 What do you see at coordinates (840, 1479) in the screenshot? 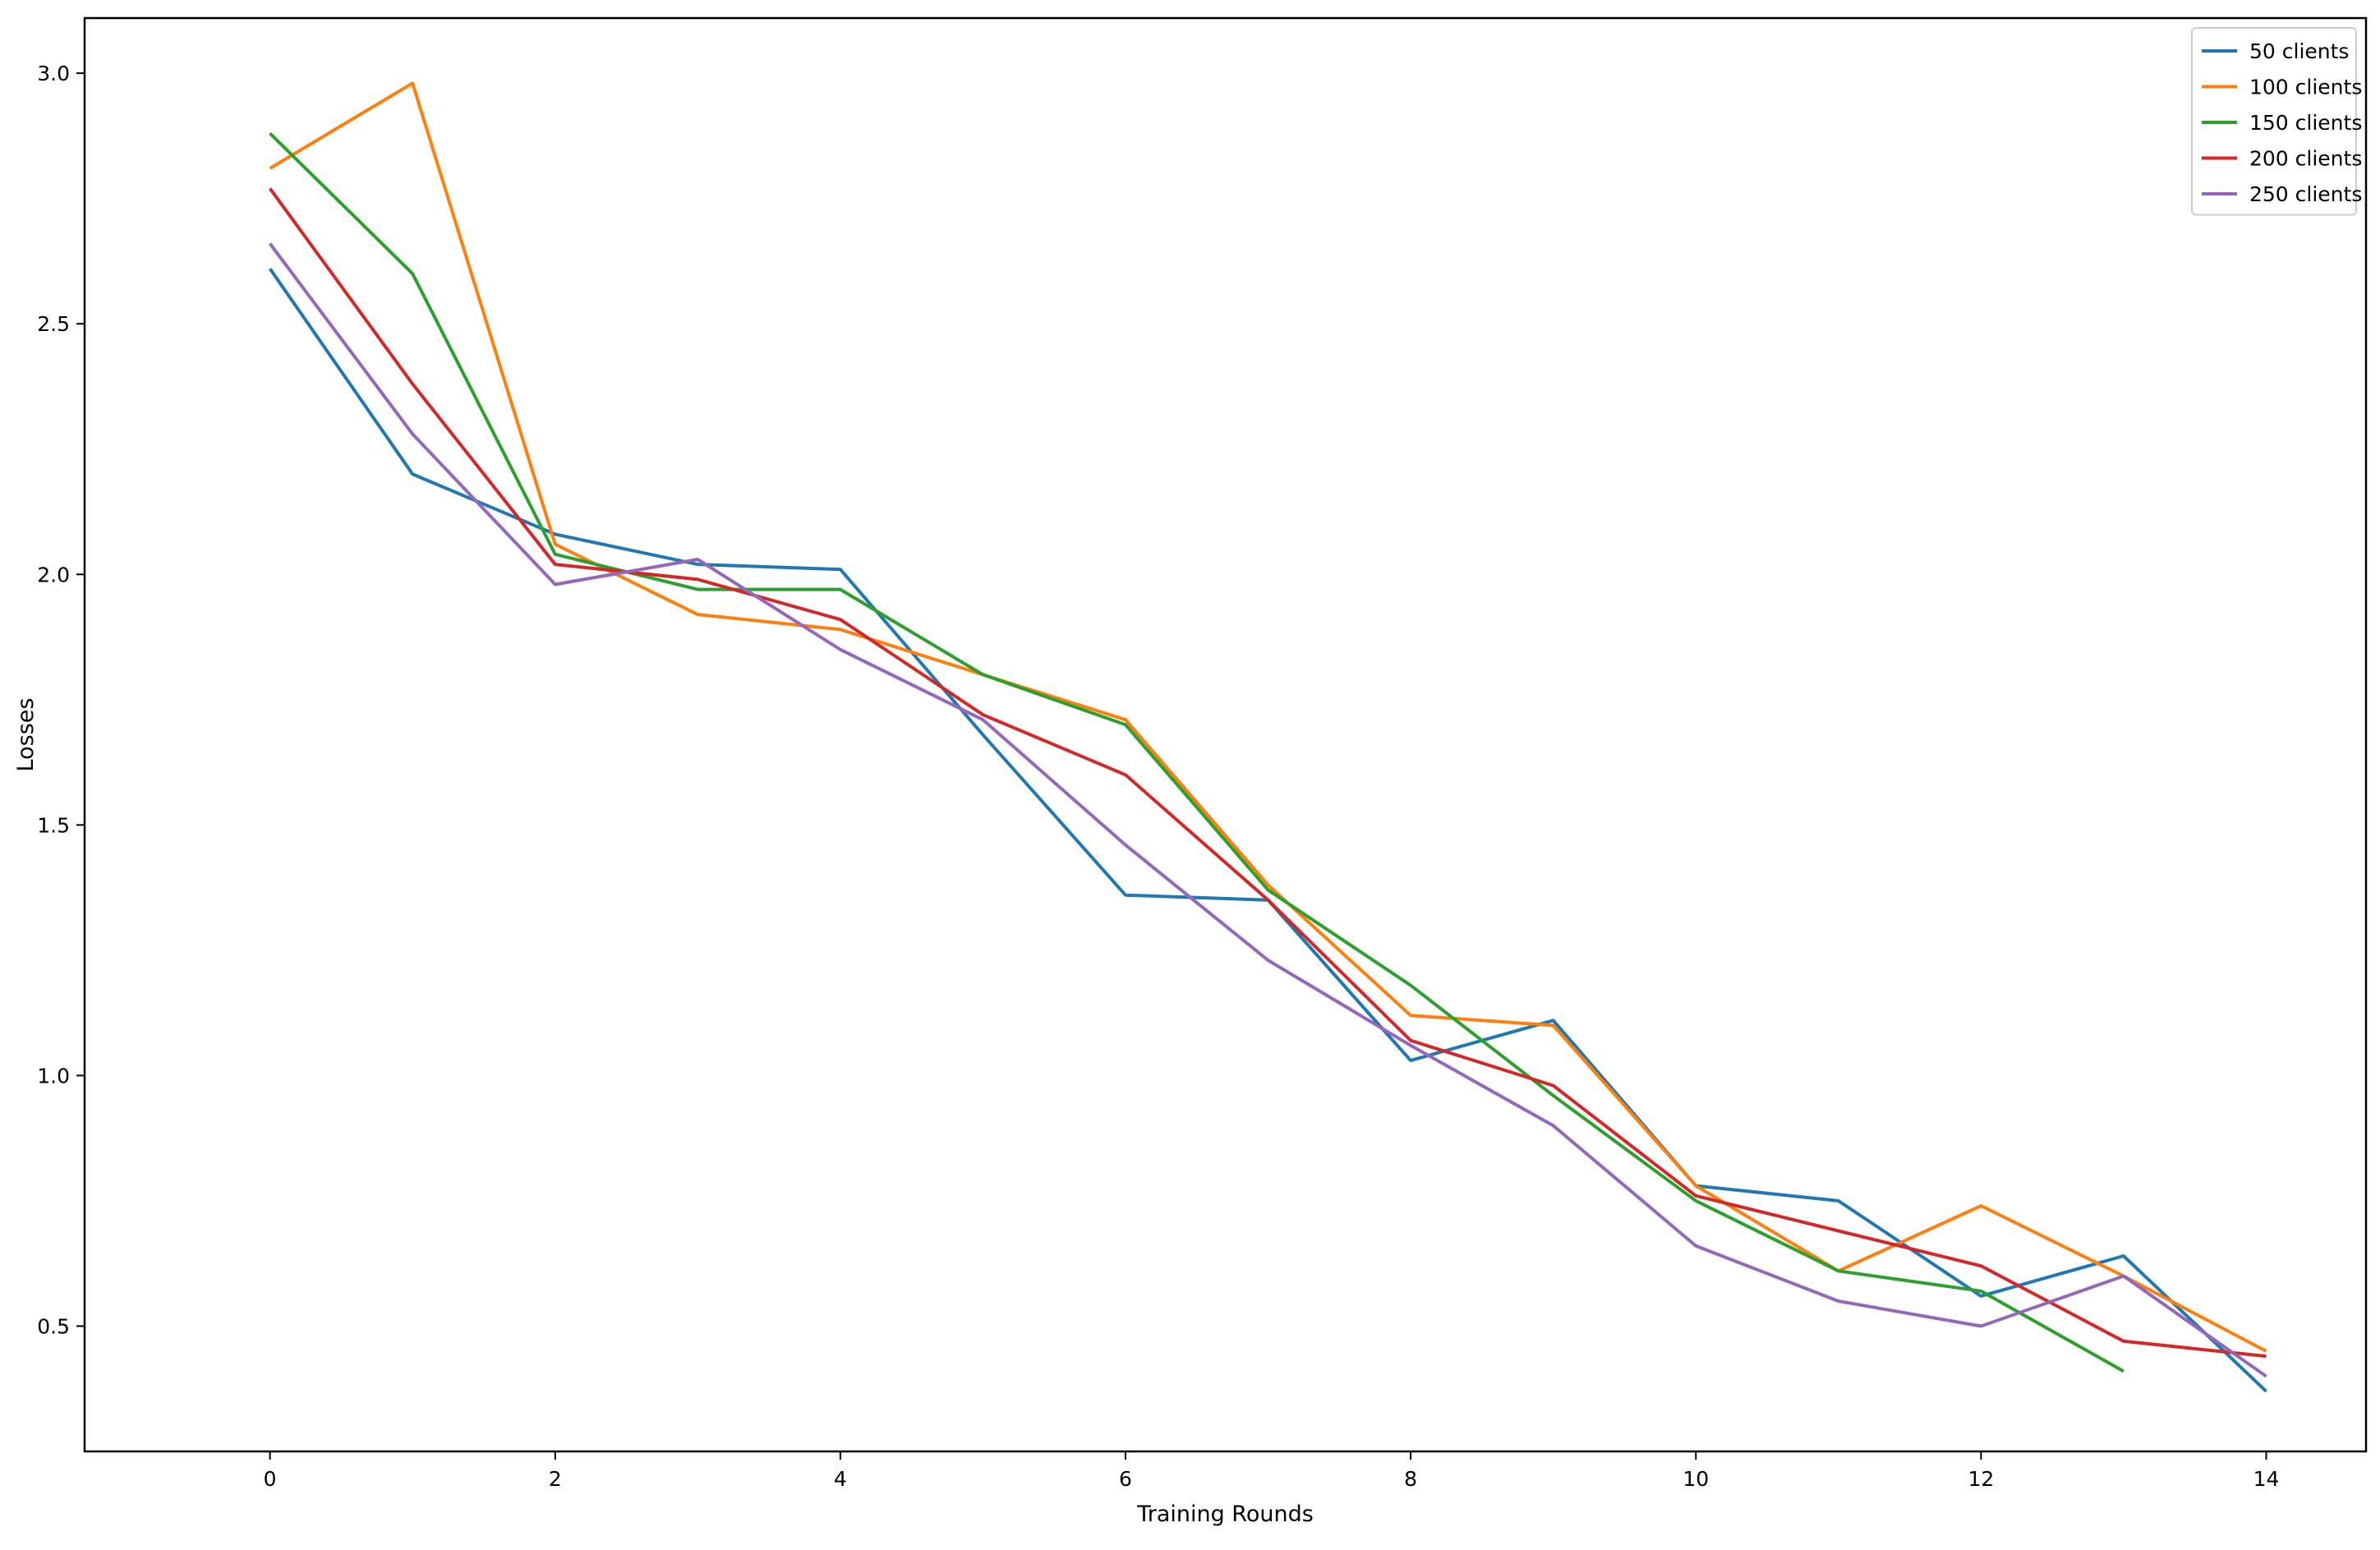
I see `x-tick-label: 4` at bounding box center [840, 1479].